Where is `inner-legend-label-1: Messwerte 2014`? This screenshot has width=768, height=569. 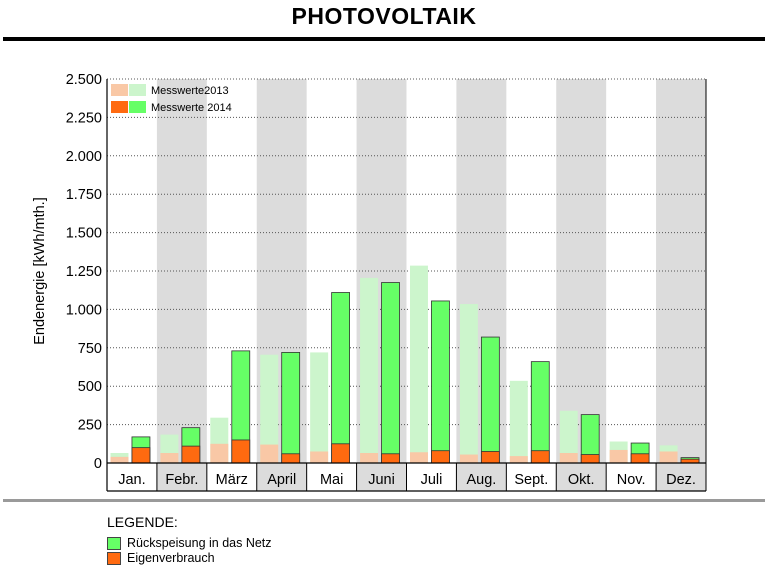 inner-legend-label-1: Messwerte 2014 is located at coordinates (191, 108).